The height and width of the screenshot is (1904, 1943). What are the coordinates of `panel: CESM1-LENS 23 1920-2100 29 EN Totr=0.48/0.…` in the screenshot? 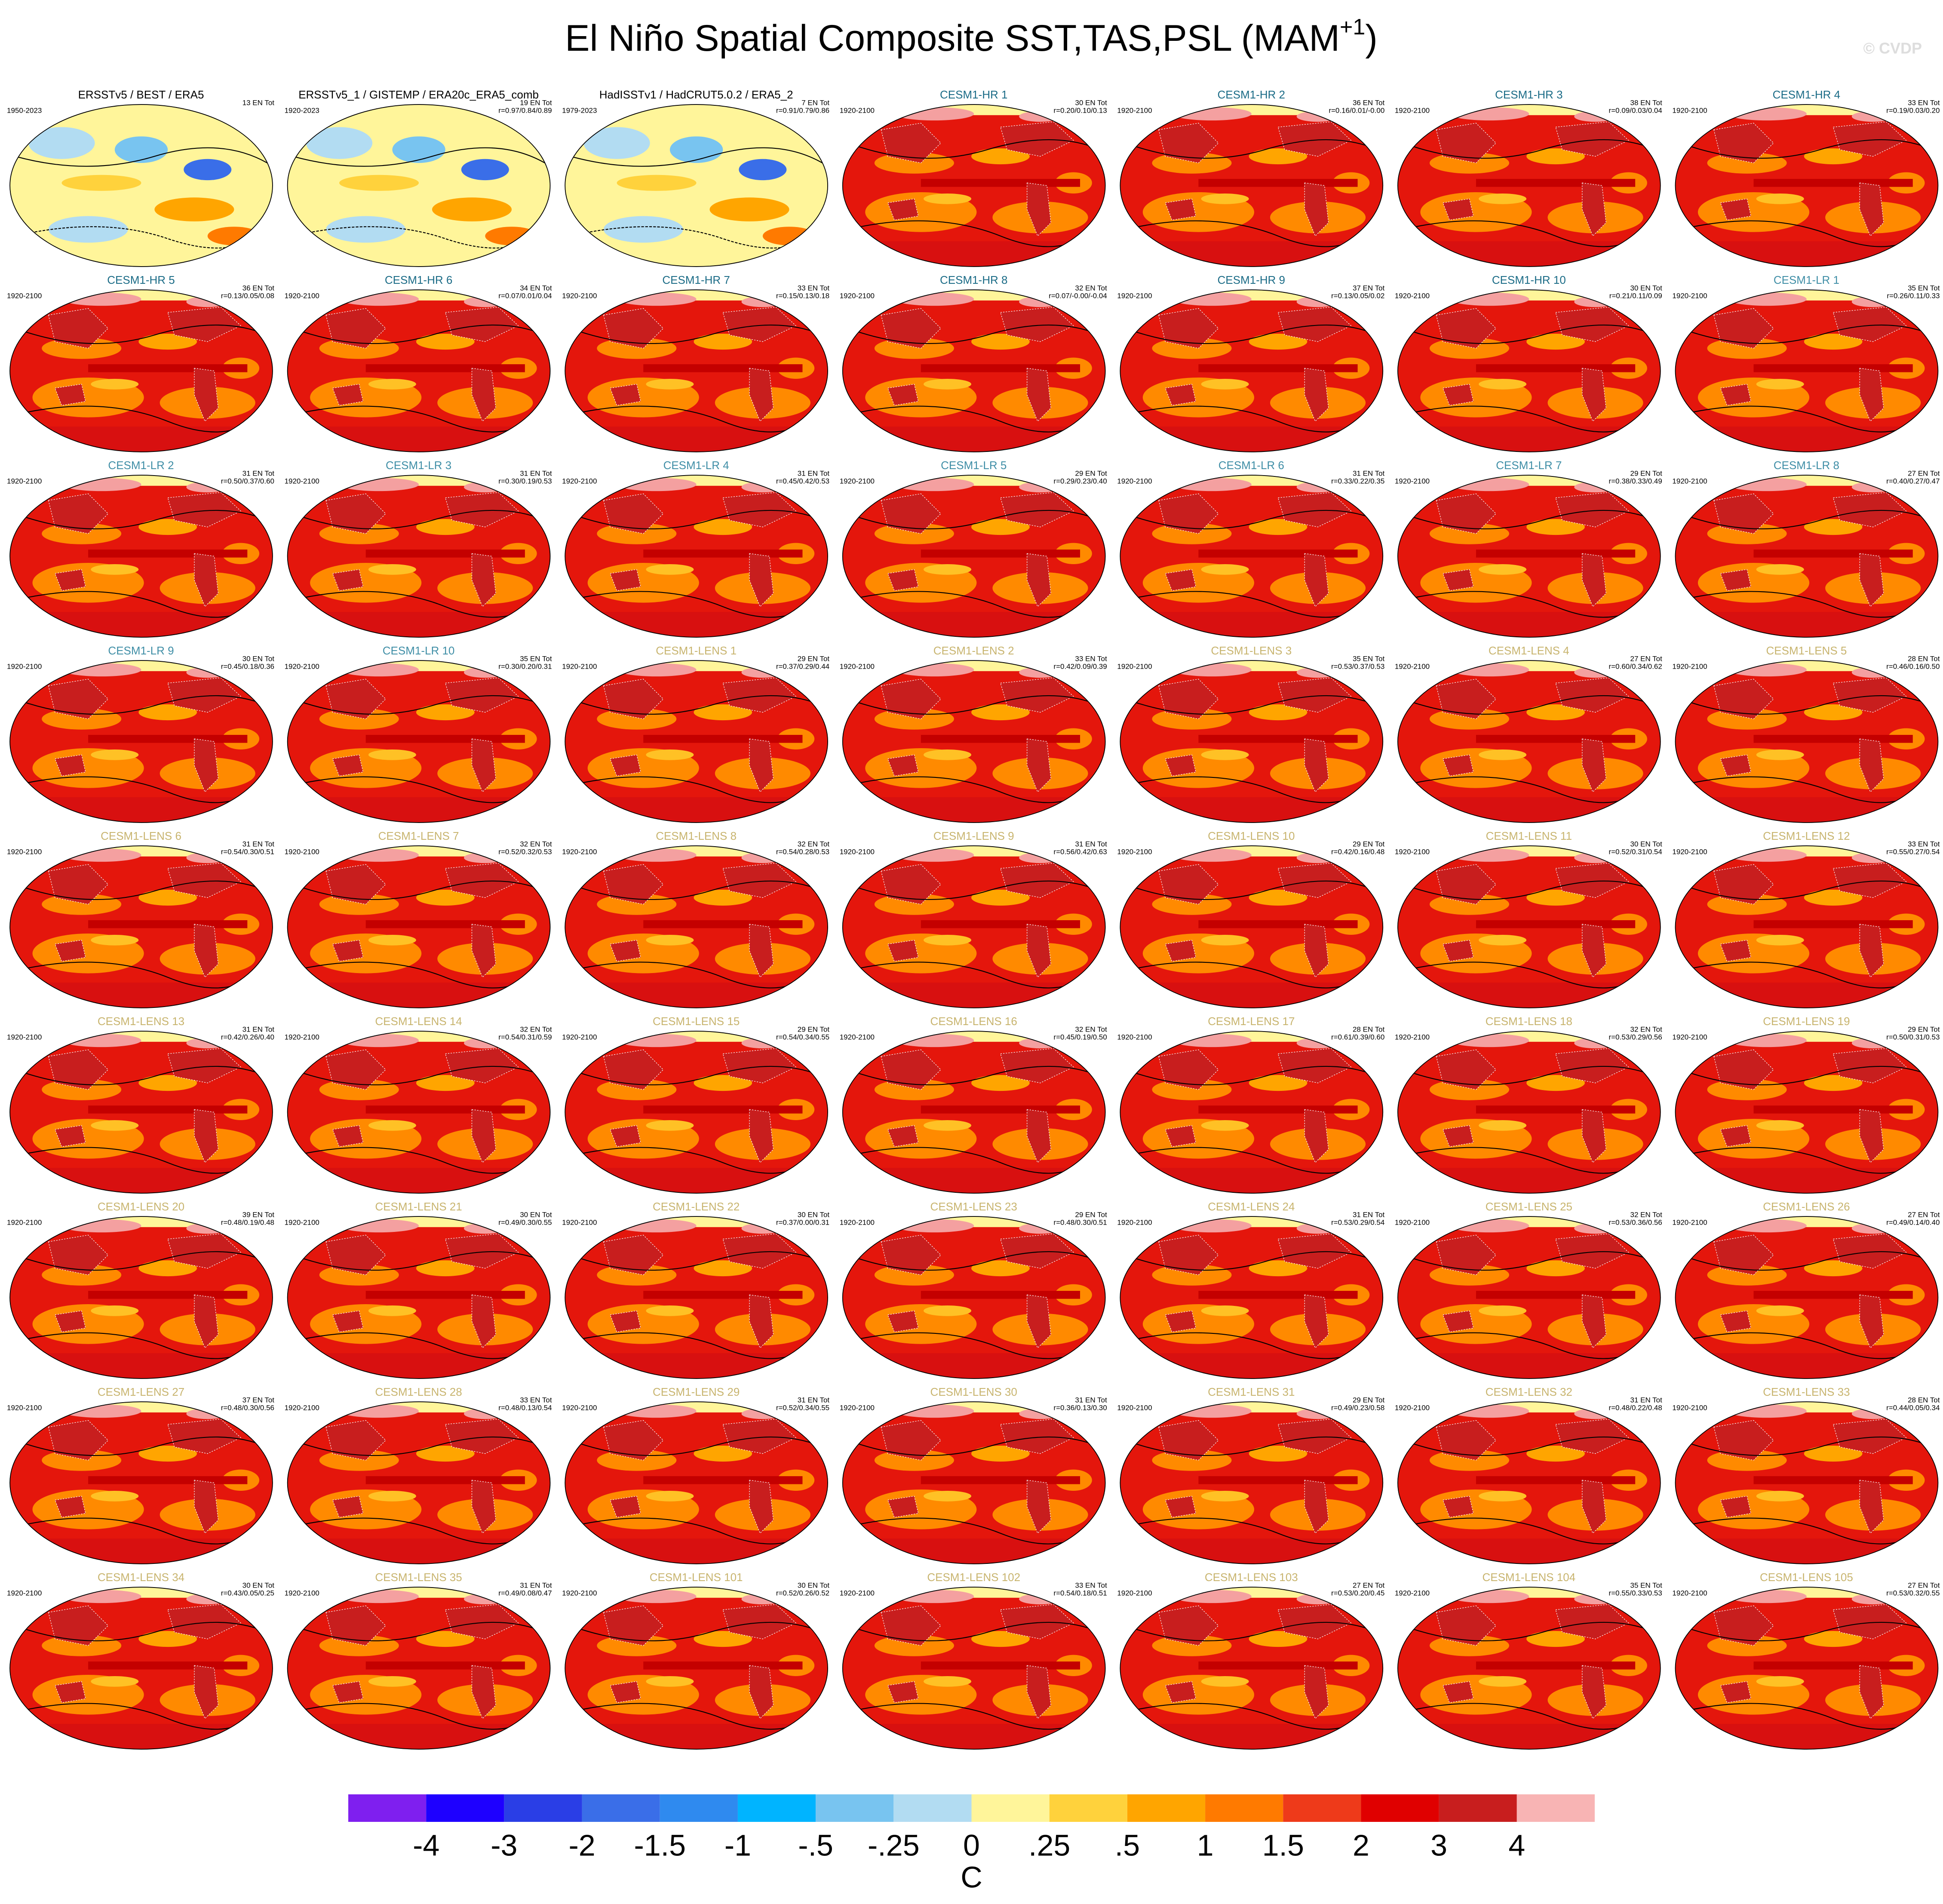 It's located at (973, 1290).